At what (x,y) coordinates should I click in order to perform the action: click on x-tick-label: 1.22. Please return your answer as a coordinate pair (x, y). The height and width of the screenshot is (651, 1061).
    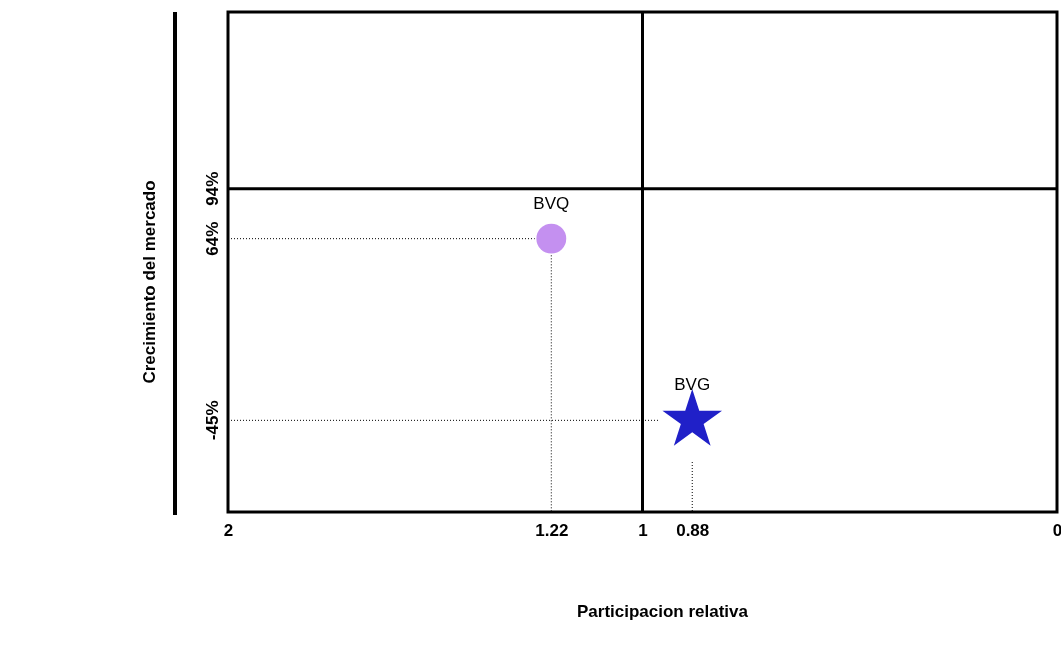
    Looking at the image, I should click on (552, 531).